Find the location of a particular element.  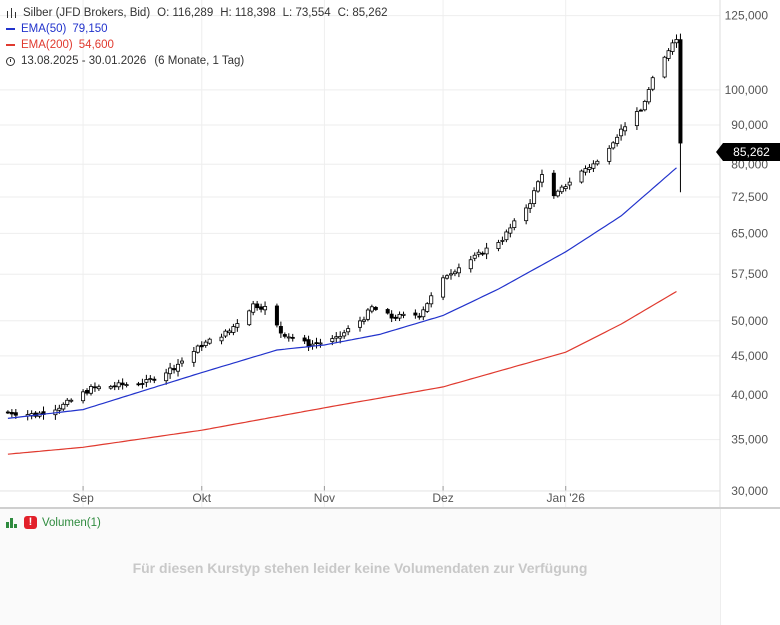

legend-ema50: EMA(50) 79,150 is located at coordinates (197, 29).